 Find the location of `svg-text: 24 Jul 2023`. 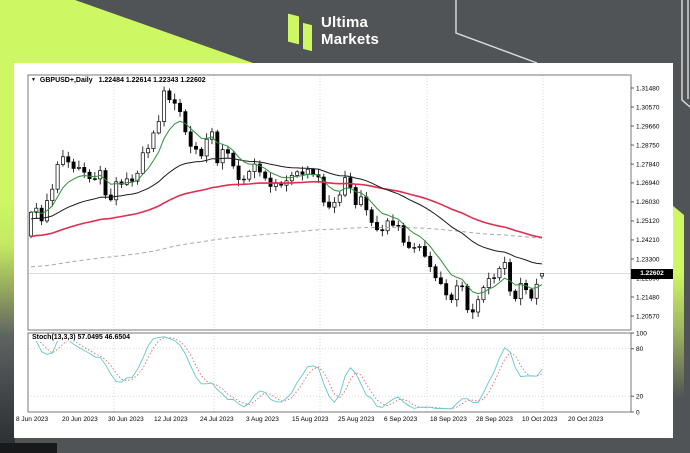

svg-text: 24 Jul 2023 is located at coordinates (217, 419).